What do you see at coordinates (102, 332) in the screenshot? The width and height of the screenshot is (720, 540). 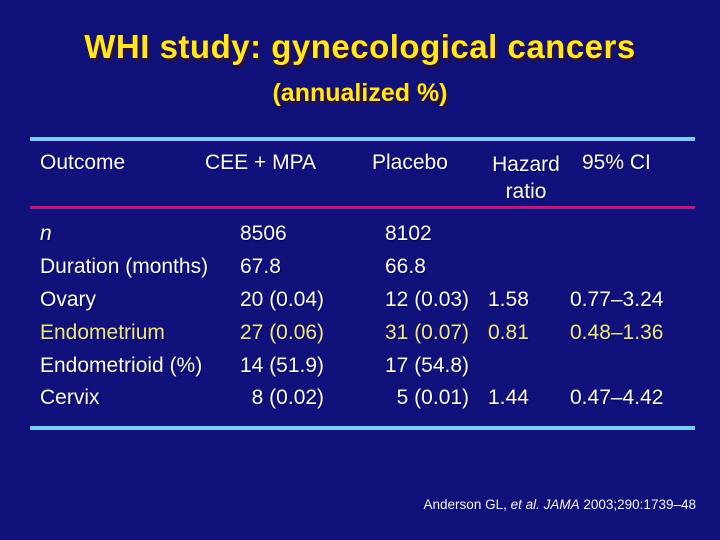 I see `row-label: Endometrium` at bounding box center [102, 332].